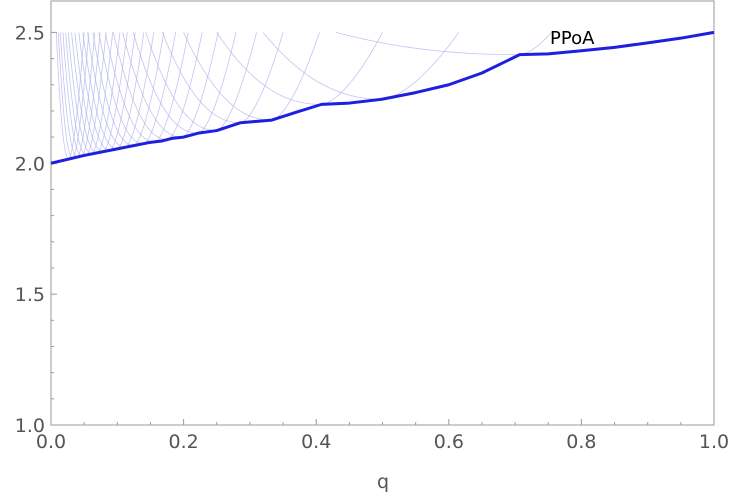 This screenshot has width=729, height=497. What do you see at coordinates (316, 442) in the screenshot?
I see `x-tick-label: 0.4` at bounding box center [316, 442].